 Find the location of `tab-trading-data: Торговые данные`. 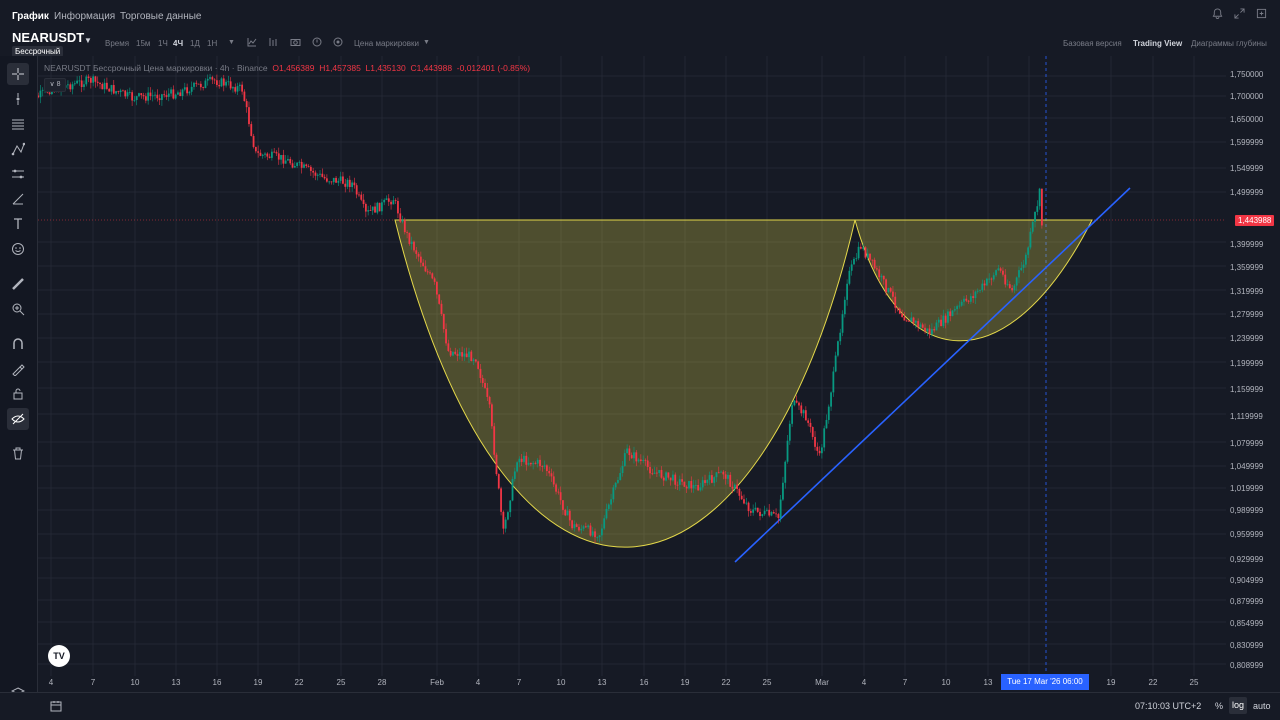

tab-trading-data: Торговые данные is located at coordinates (161, 16).